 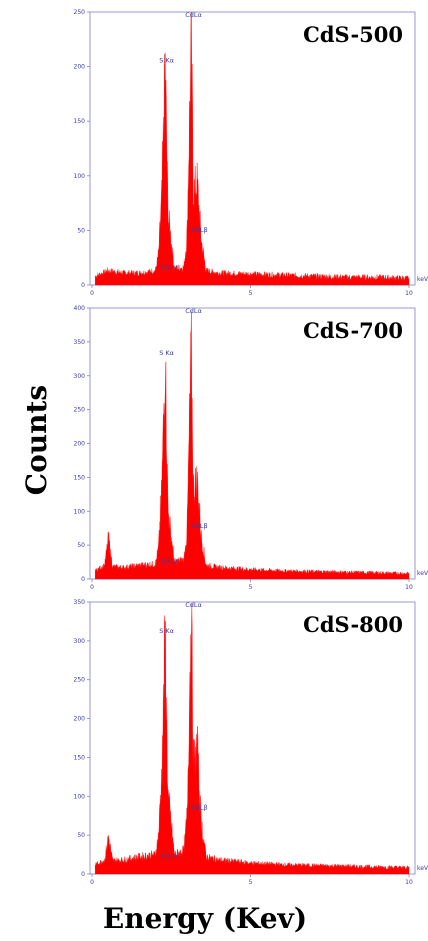 I want to click on y-axis-title: Counts, so click(x=36, y=440).